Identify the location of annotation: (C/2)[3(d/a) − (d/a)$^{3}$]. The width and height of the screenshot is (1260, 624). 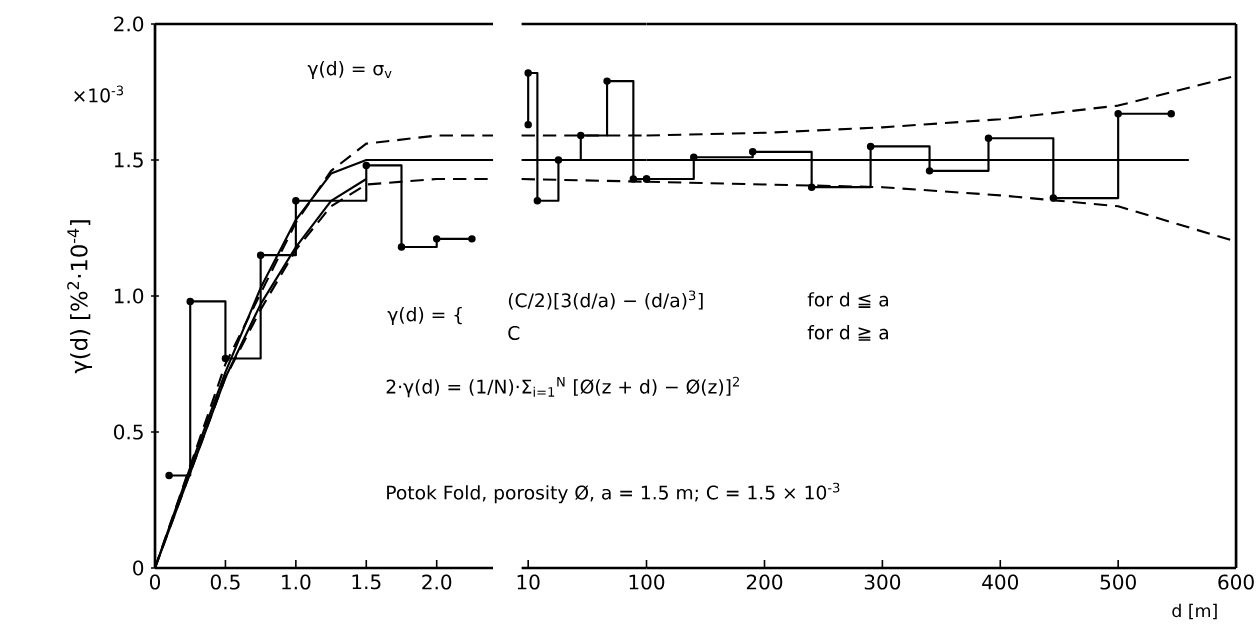
(605, 300).